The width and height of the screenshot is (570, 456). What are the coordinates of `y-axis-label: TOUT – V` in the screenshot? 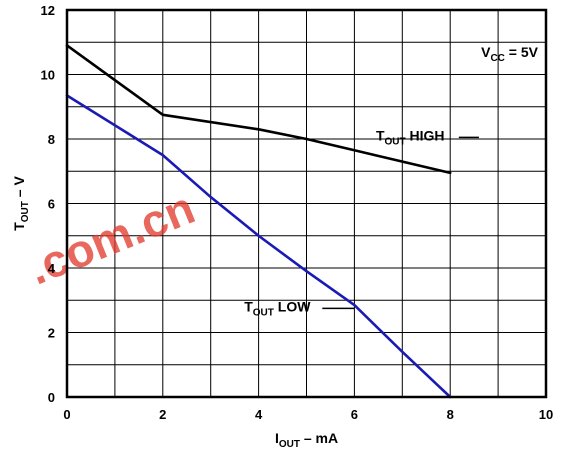 It's located at (21, 203).